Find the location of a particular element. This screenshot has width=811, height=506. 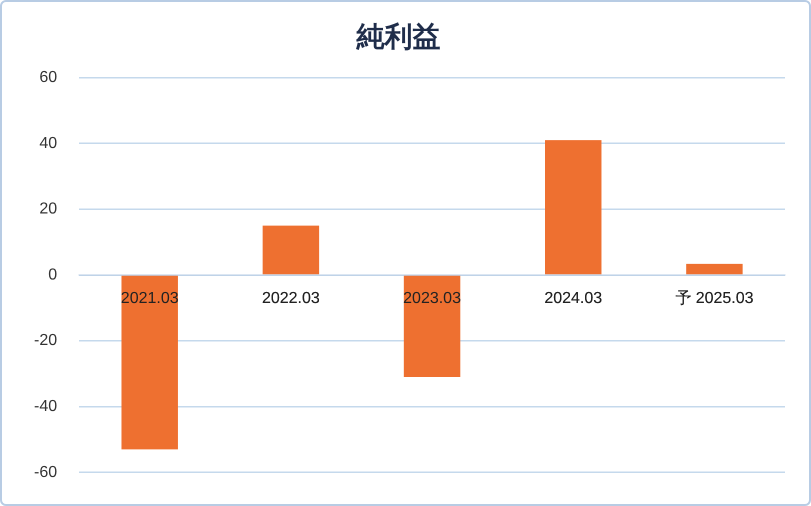

y-tick-label: 40 is located at coordinates (48, 143).